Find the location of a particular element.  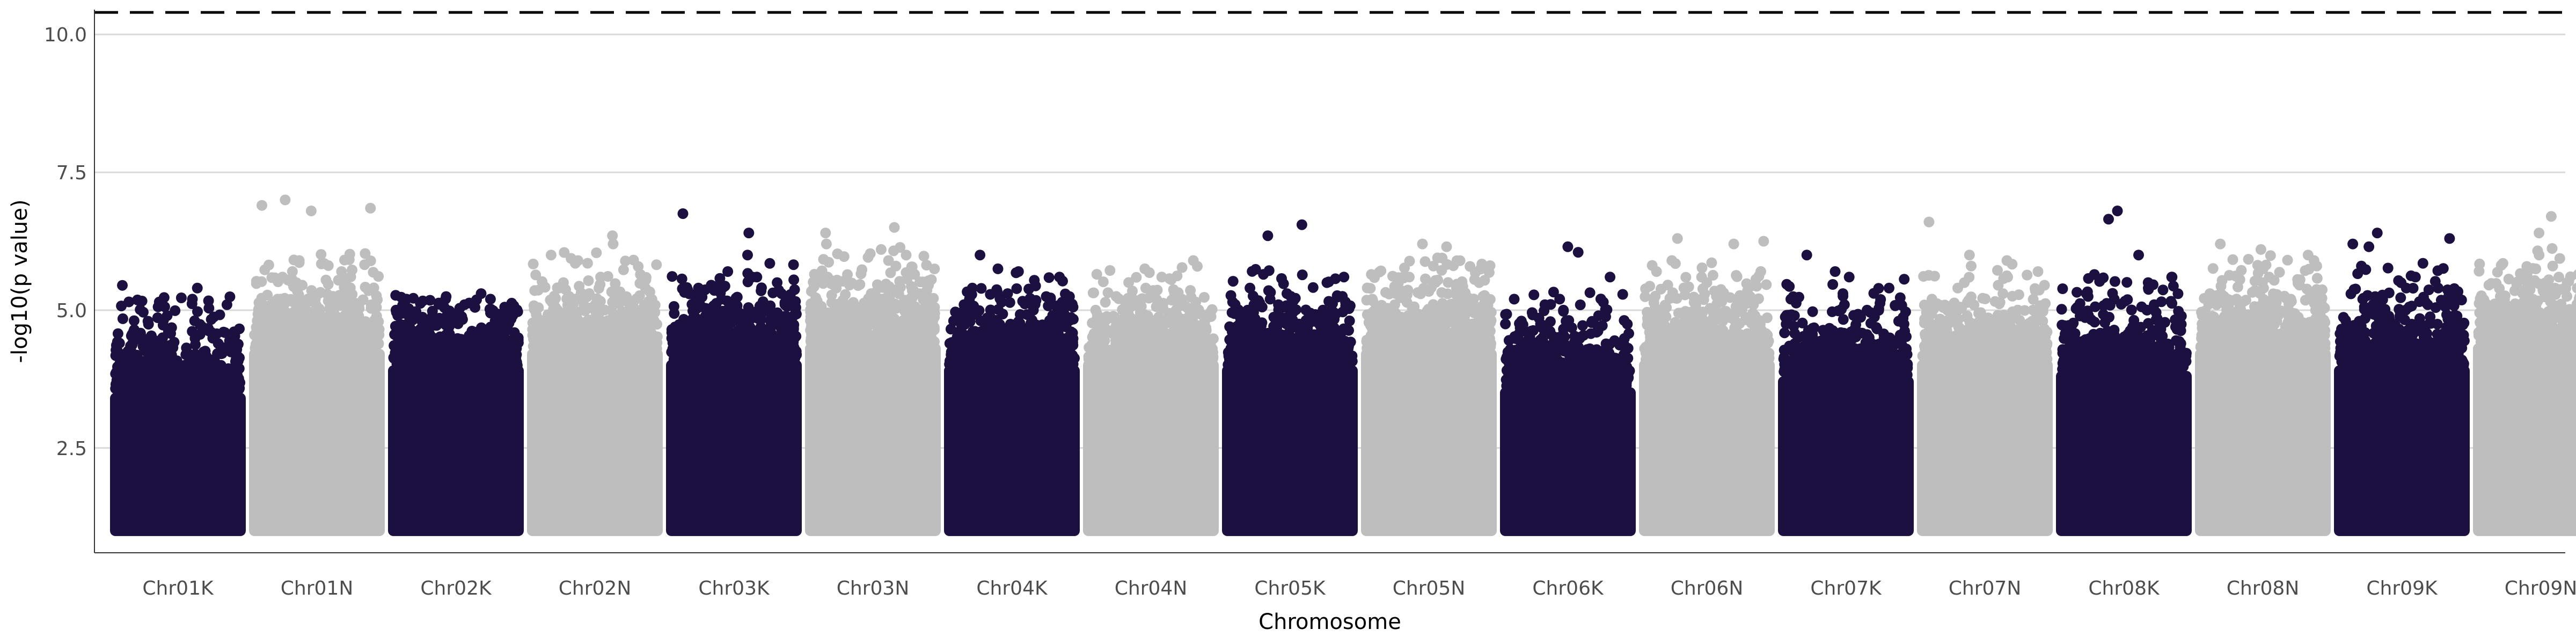

dense-points-Chr04K is located at coordinates (1012, 450).